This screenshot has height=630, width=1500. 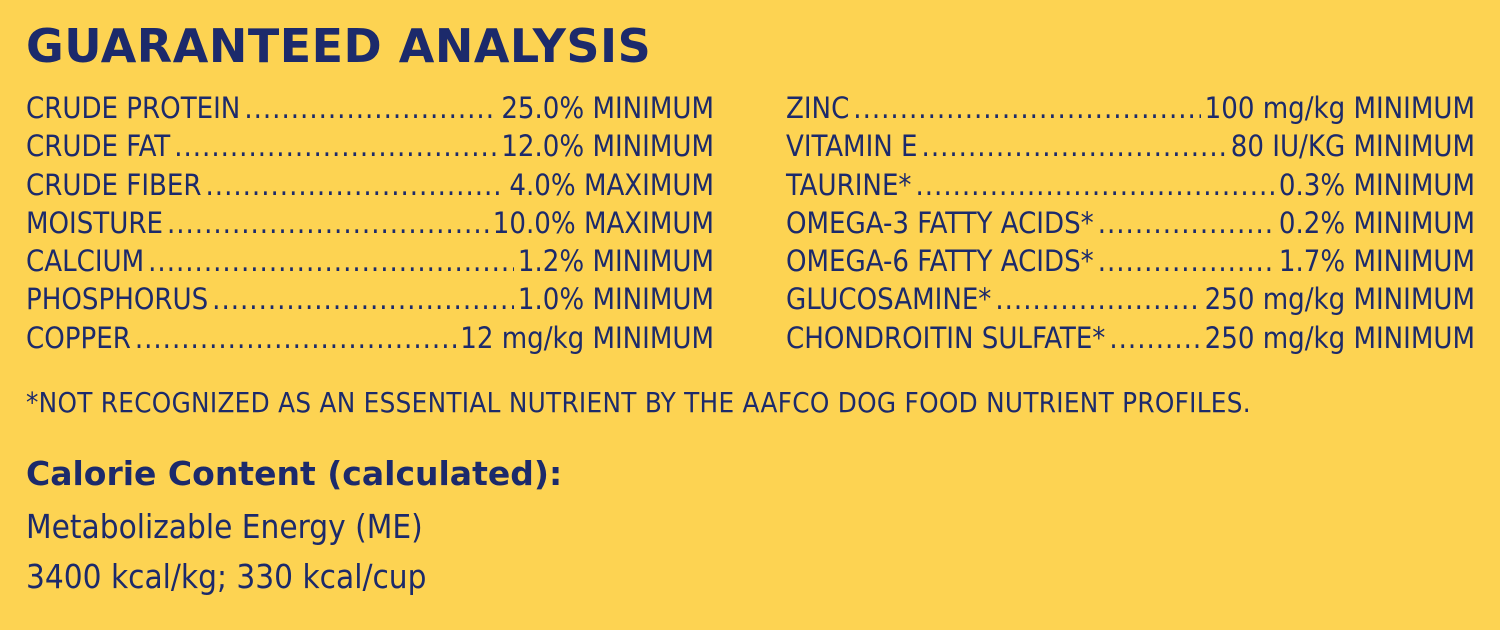 I want to click on nutrient-label: ZINC, so click(x=818, y=108).